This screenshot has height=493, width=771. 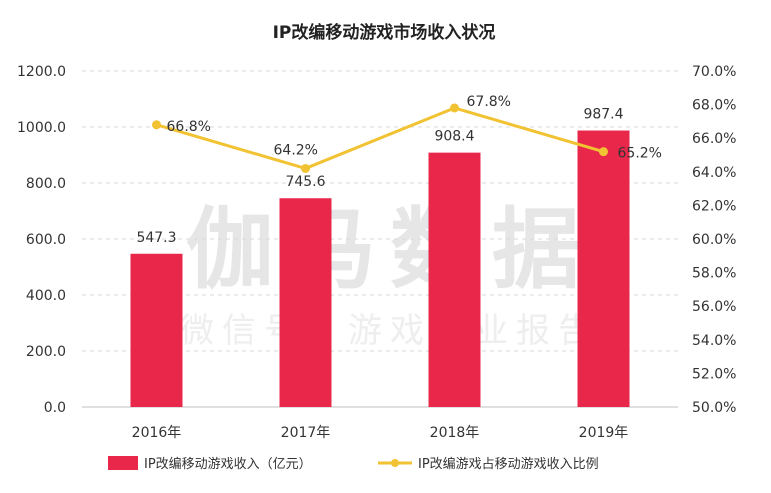 I want to click on right-tick-label: 62.0%, so click(x=714, y=206).